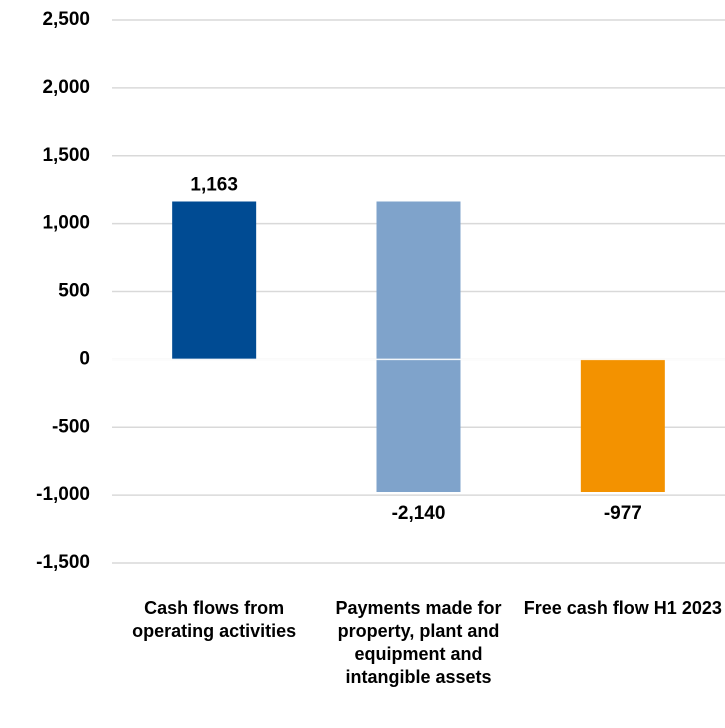  I want to click on x-tick-label: Free cash flow H1 2023, so click(622, 608).